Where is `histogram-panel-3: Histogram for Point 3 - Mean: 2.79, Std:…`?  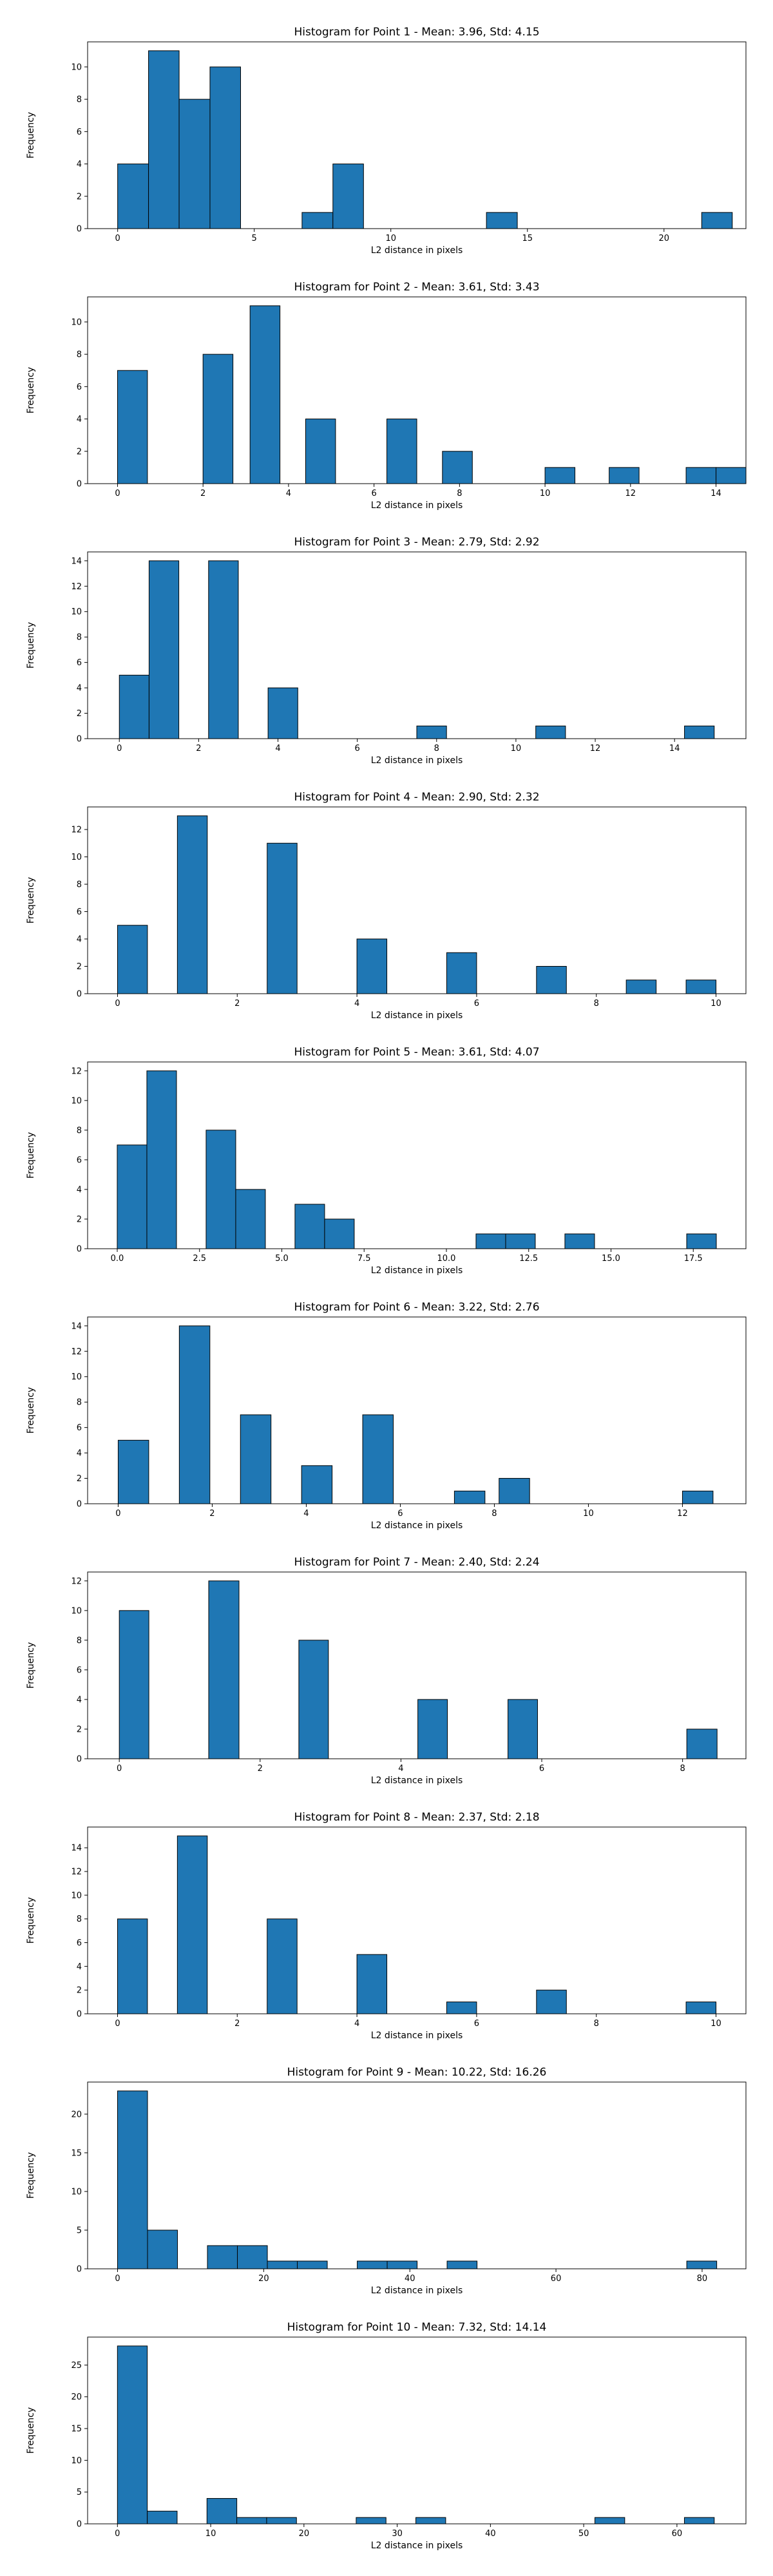
histogram-panel-3: Histogram for Point 3 - Mean: 2.79, Std:… is located at coordinates (386, 651).